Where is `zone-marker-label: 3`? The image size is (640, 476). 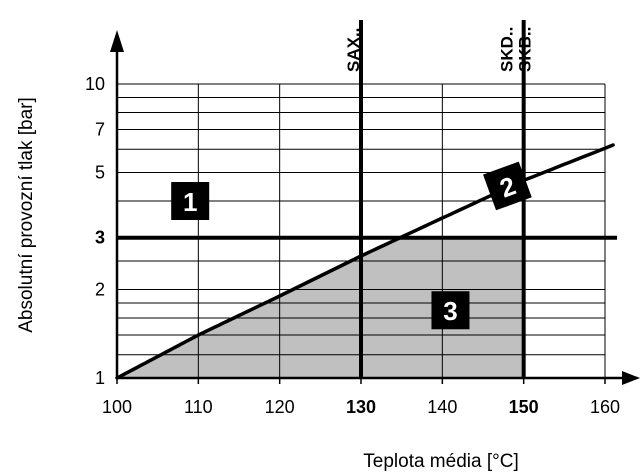 zone-marker-label: 3 is located at coordinates (450, 311).